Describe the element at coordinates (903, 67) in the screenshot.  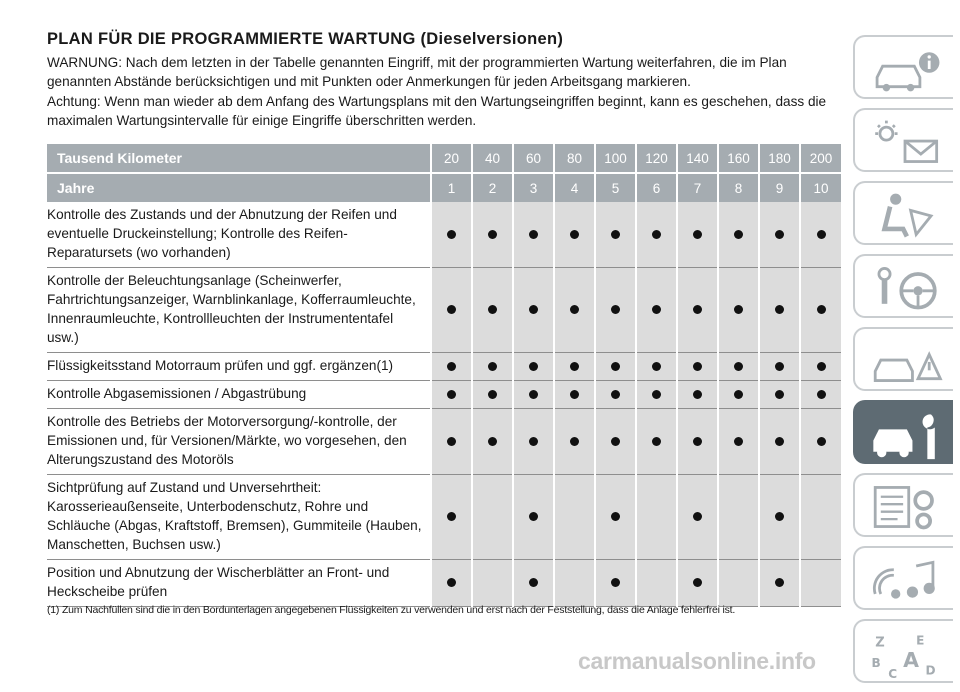
I see `chapter-tab-car-info` at that location.